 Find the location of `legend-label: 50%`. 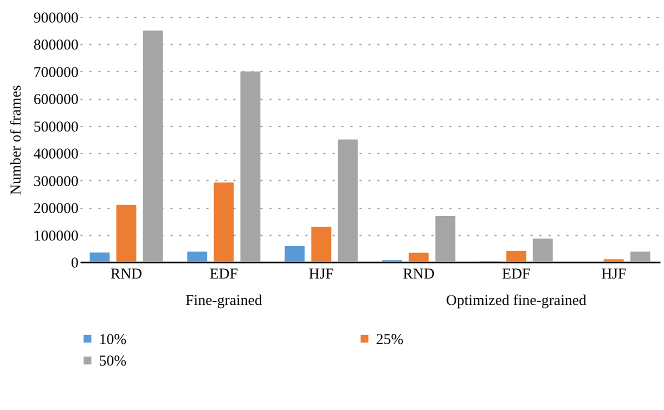

legend-label: 50% is located at coordinates (112, 362).